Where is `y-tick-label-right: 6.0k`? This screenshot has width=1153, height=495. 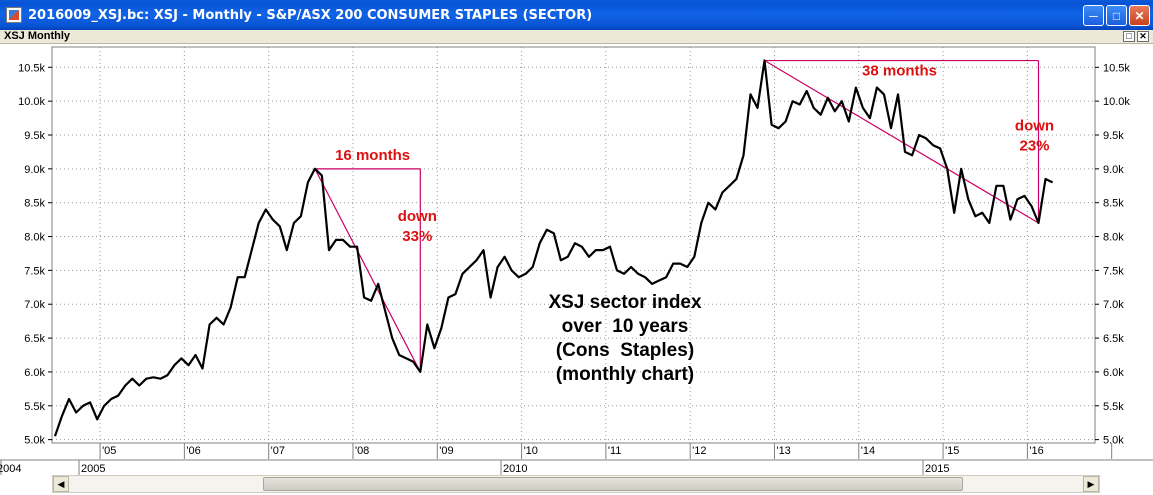 y-tick-label-right: 6.0k is located at coordinates (1113, 373).